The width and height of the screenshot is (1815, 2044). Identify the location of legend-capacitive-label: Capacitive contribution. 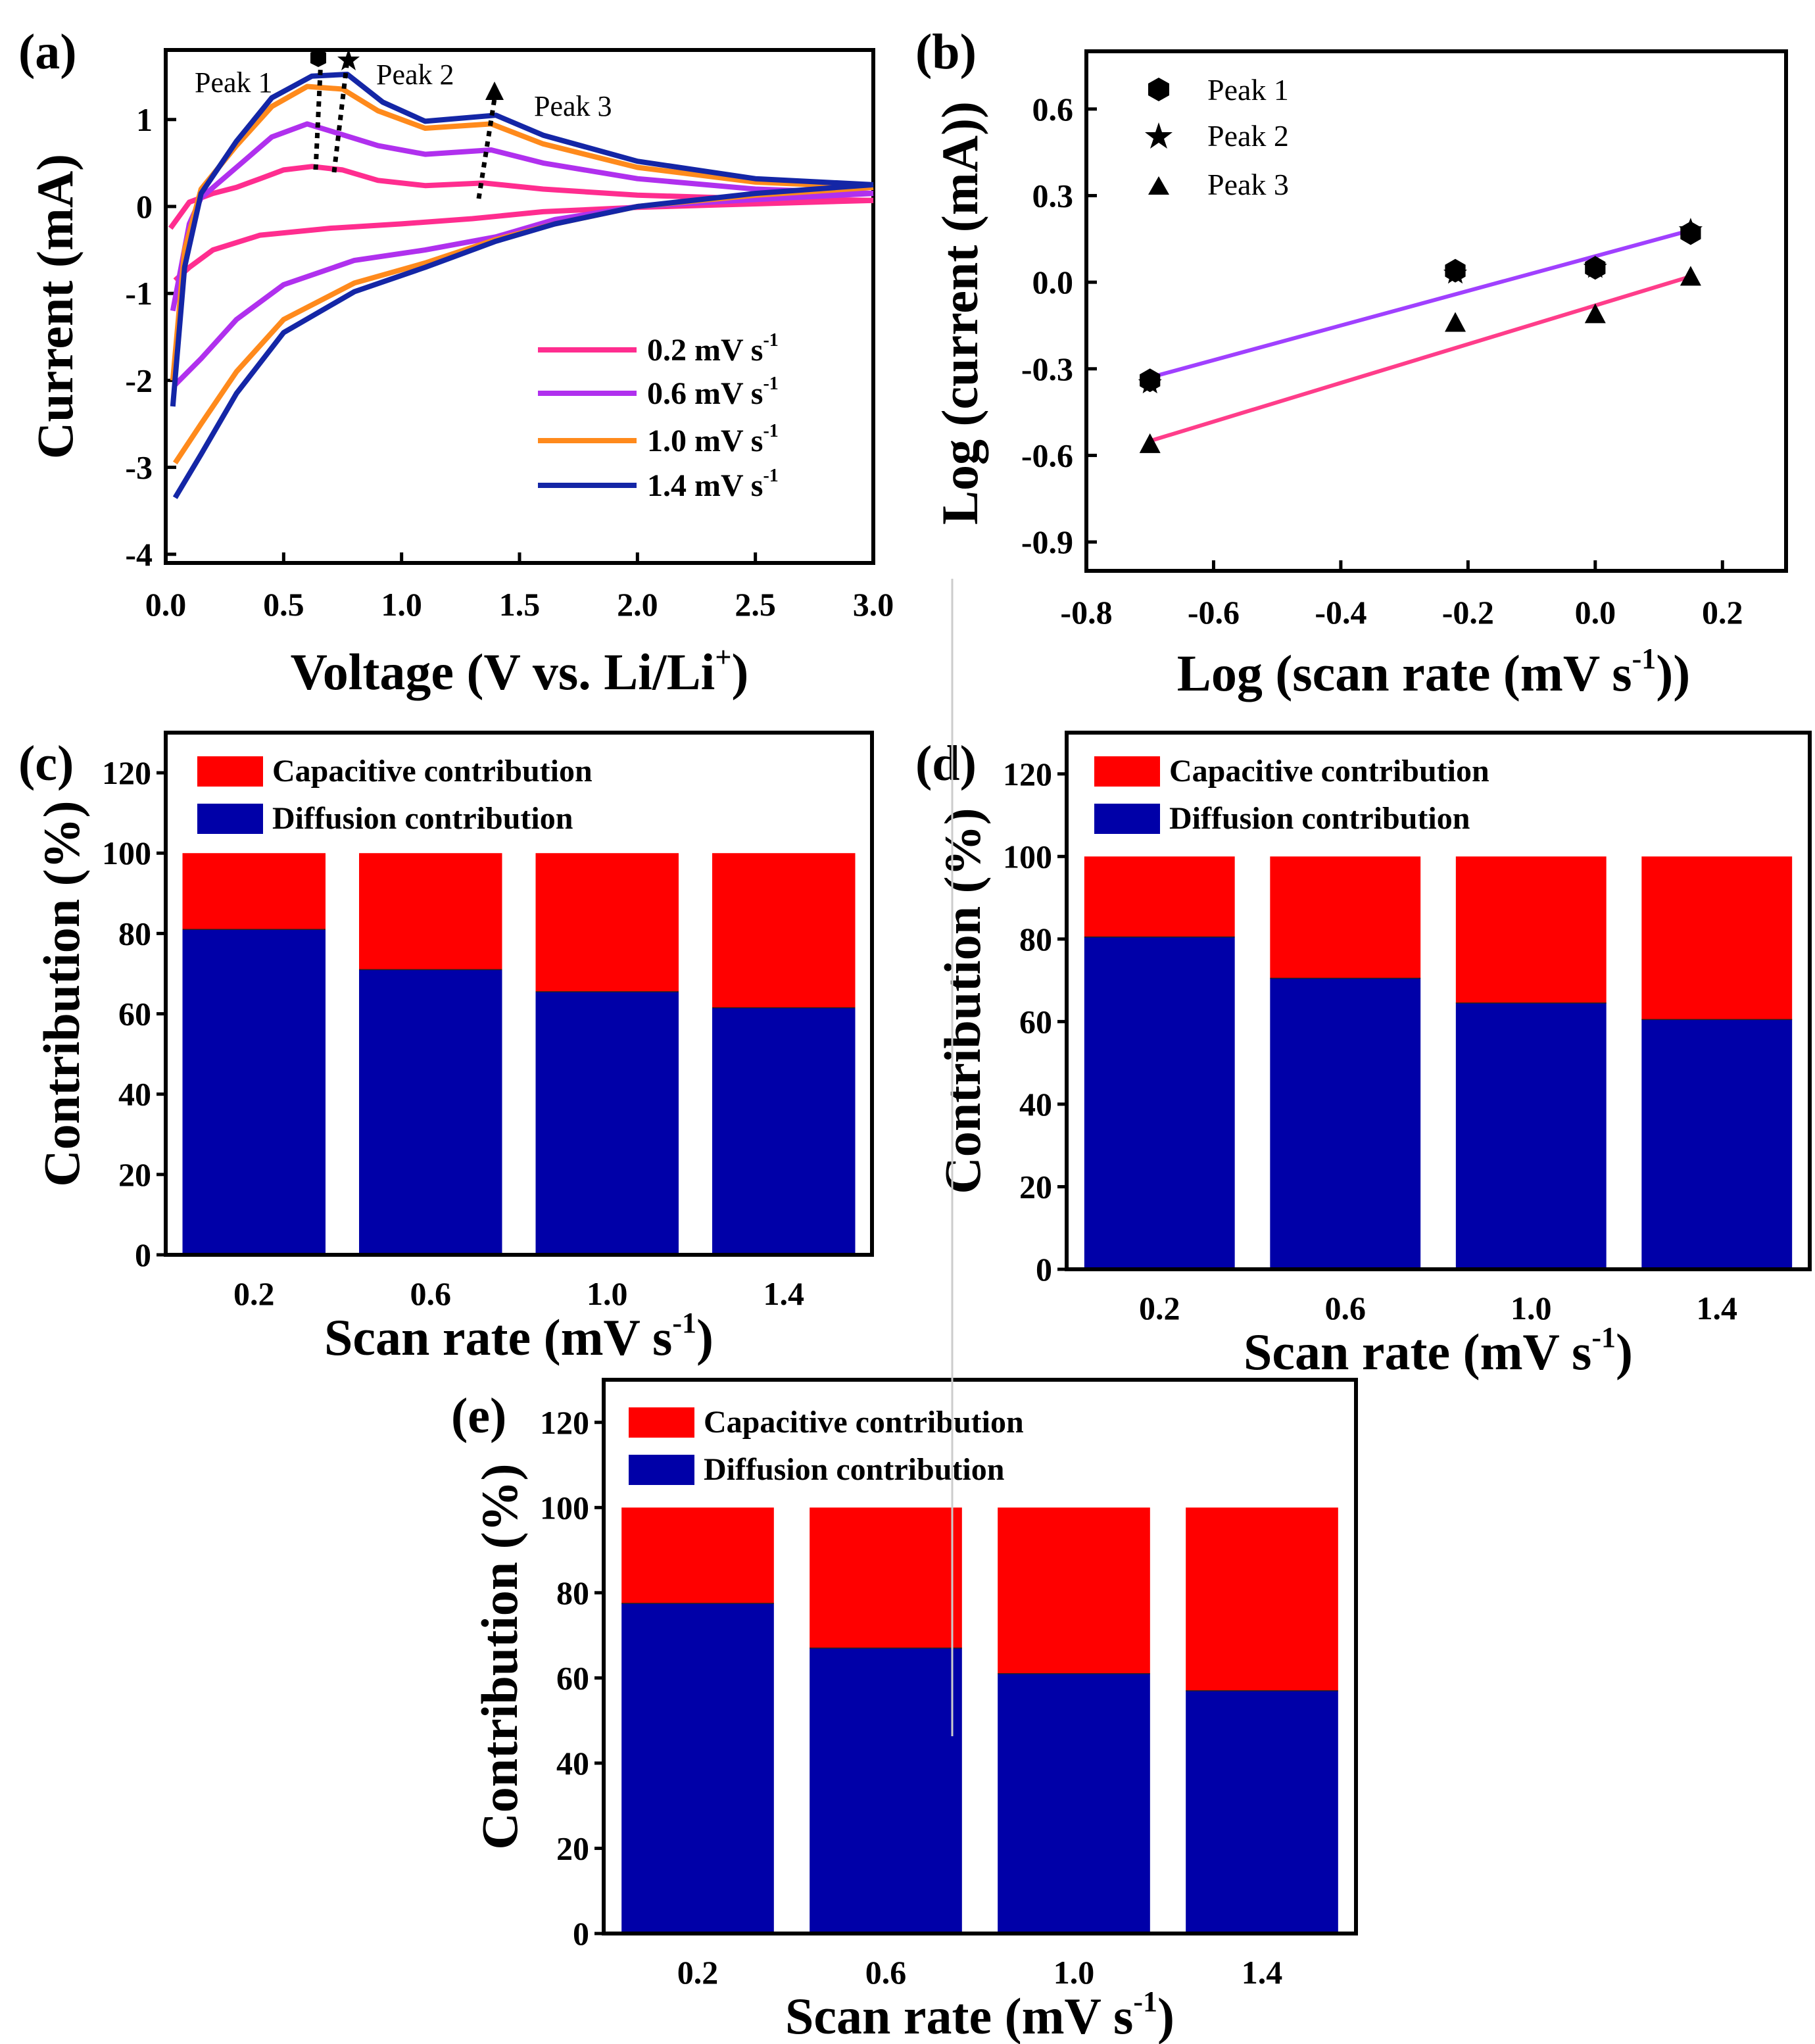
(1329, 772).